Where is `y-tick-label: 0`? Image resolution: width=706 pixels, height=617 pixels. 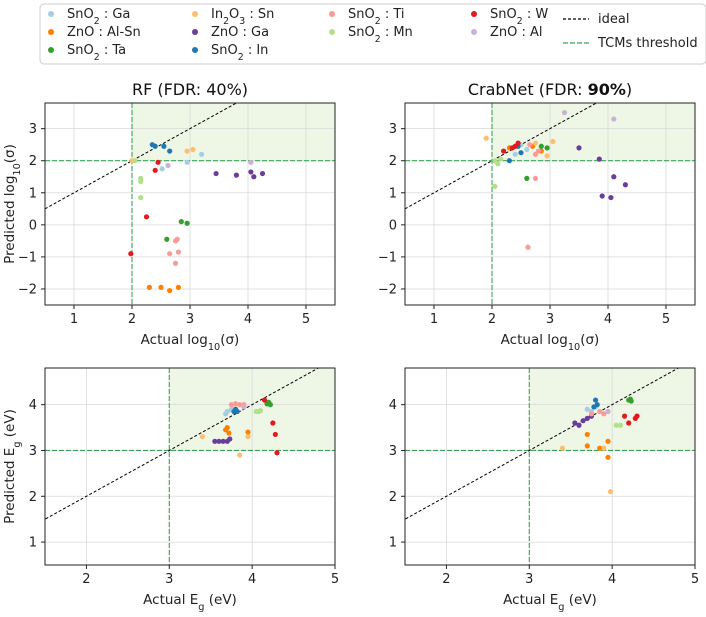
y-tick-label: 0 is located at coordinates (33, 225).